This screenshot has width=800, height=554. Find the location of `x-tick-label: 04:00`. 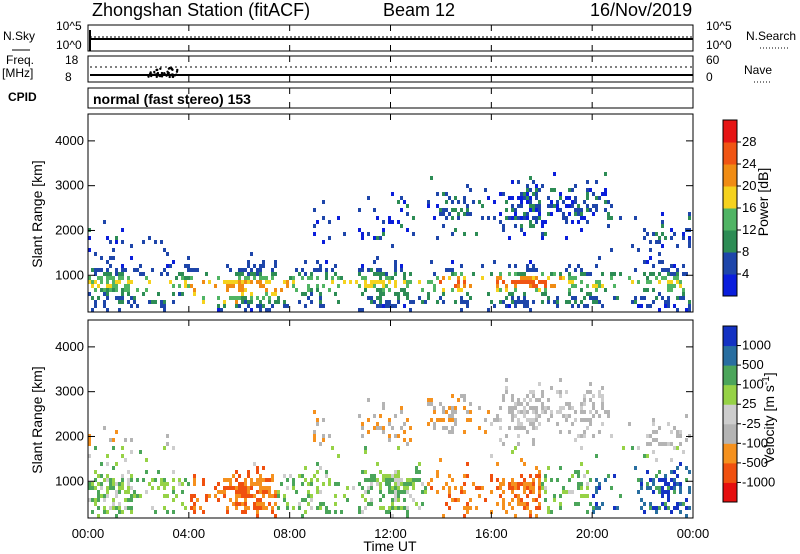

x-tick-label: 04:00 is located at coordinates (189, 533).